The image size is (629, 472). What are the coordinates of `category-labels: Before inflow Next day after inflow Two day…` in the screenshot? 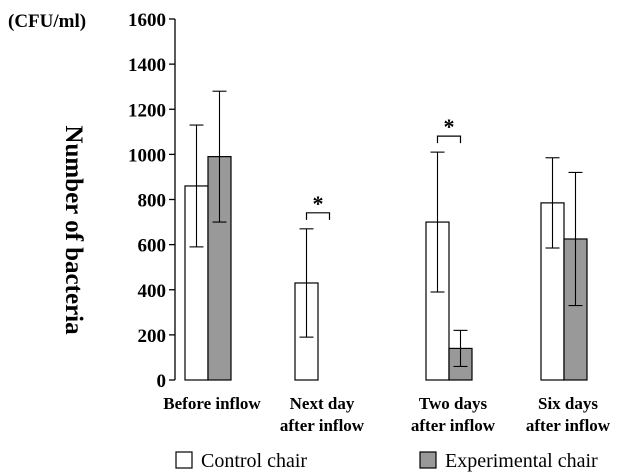 It's located at (387, 414).